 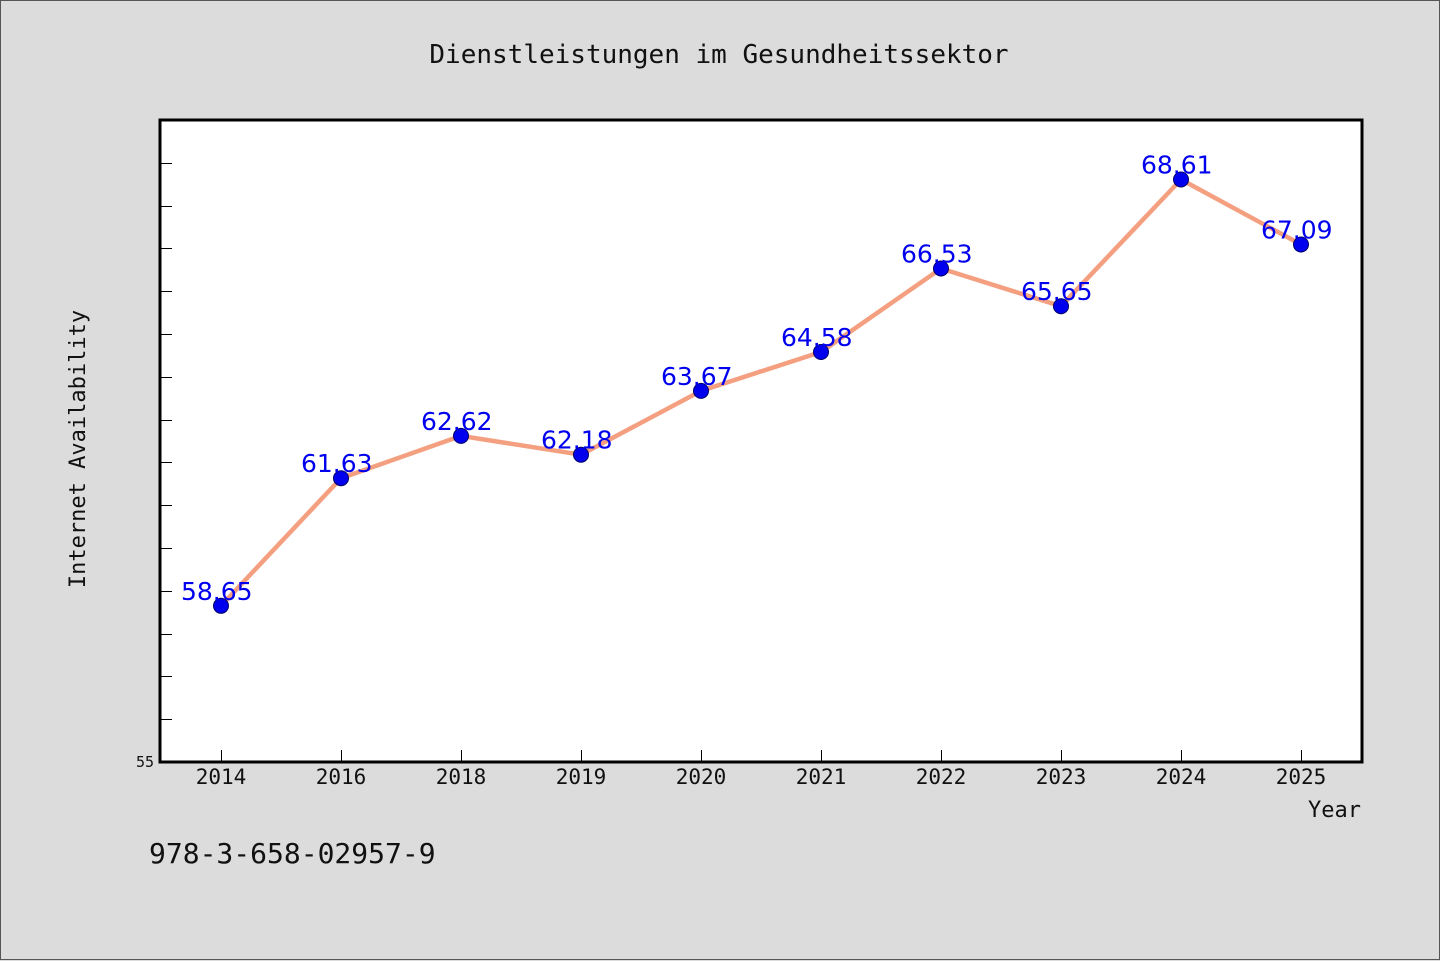 What do you see at coordinates (1177, 165) in the screenshot?
I see `data-label: 68.61` at bounding box center [1177, 165].